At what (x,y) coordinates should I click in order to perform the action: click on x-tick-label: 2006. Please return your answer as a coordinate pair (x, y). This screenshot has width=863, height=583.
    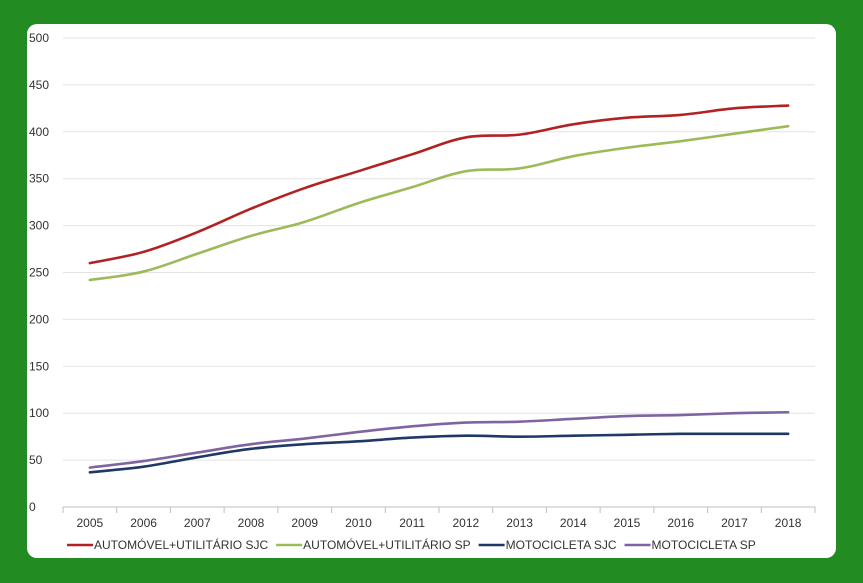
    Looking at the image, I should click on (143, 523).